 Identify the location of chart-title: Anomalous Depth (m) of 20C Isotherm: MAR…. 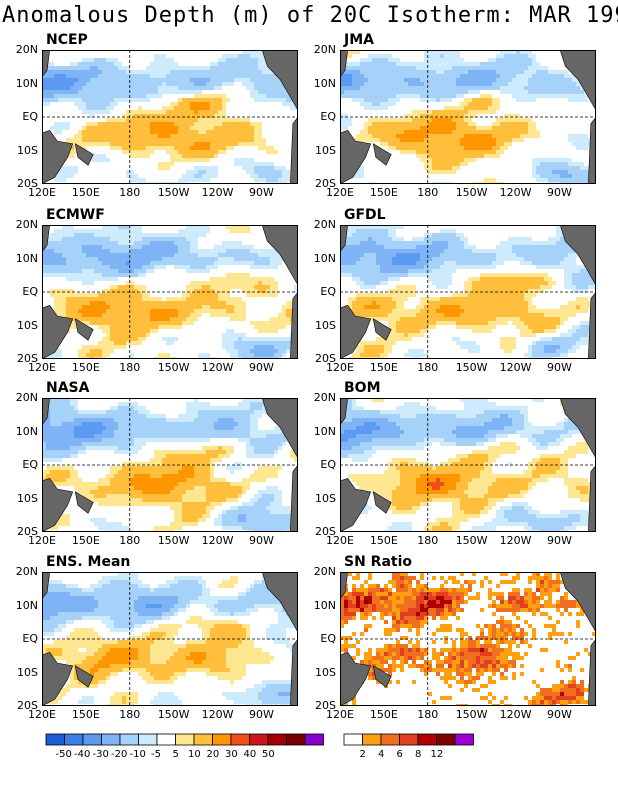
(310, 15).